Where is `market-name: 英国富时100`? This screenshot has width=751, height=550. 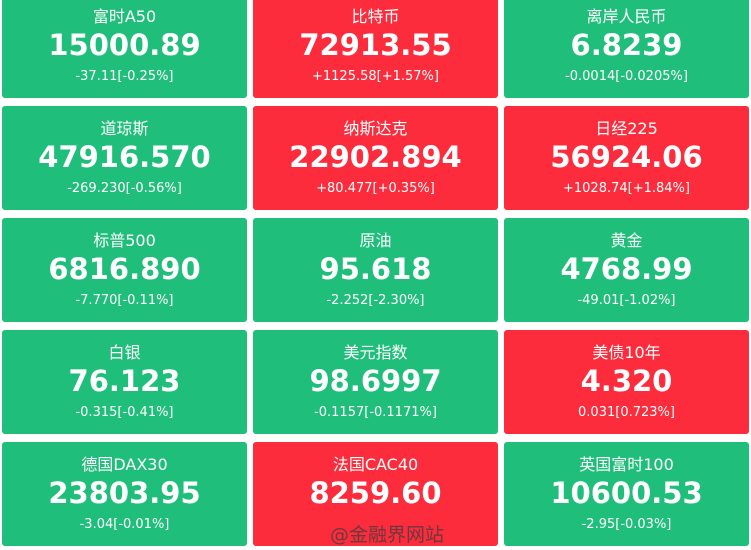
market-name: 英国富时100 is located at coordinates (626, 464).